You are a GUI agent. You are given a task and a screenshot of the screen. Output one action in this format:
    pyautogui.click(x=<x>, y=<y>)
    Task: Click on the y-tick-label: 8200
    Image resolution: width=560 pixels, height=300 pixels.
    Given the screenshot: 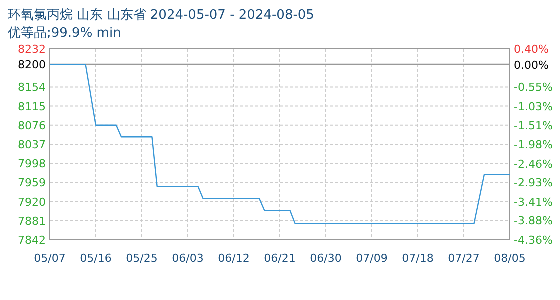 What is the action you would take?
    pyautogui.click(x=32, y=65)
    